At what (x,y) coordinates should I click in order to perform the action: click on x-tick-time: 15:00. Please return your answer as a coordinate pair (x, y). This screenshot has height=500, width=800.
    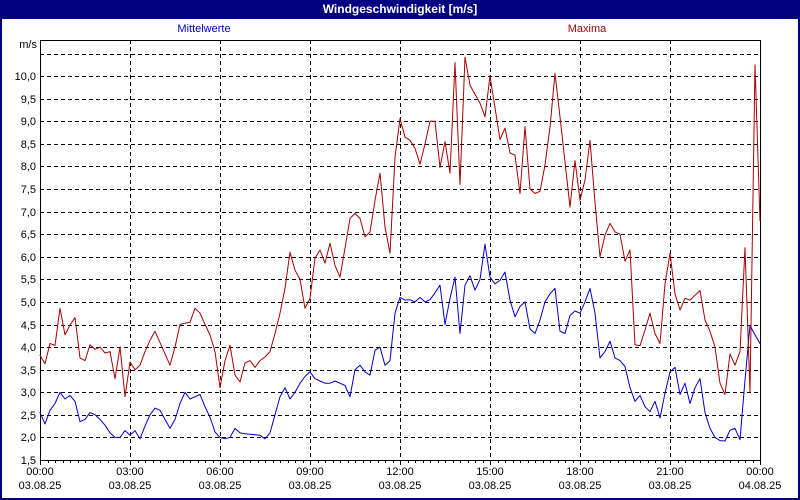
    Looking at the image, I should click on (490, 472).